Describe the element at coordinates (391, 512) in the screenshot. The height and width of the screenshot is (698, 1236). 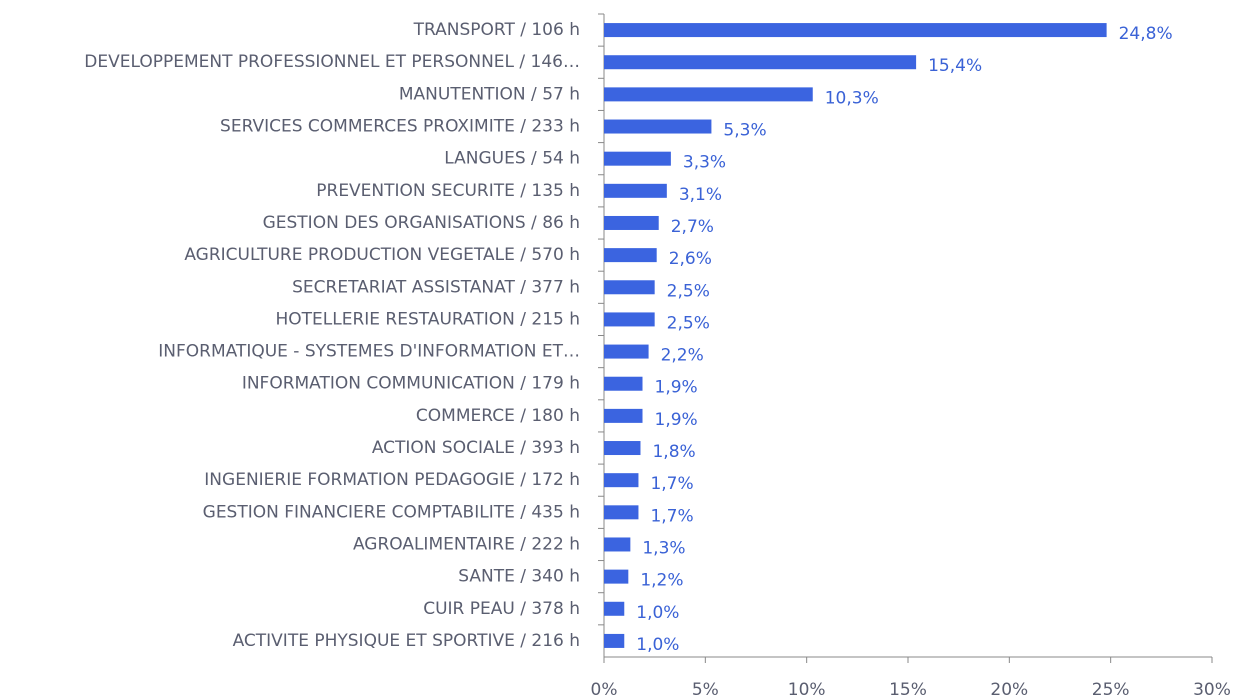
I see `y-tick-label: GESTION FINANCIERE COMPTABILITE / 435 h` at that location.